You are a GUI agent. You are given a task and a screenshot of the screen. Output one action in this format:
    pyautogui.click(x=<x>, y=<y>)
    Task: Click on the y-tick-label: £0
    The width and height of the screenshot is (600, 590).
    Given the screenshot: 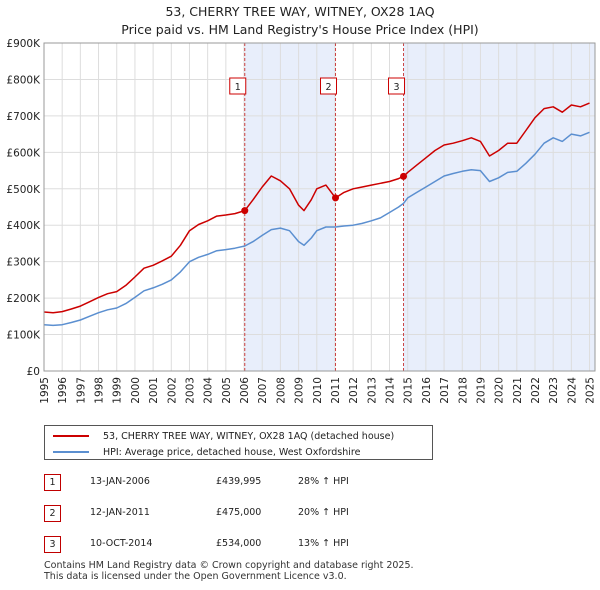 What is the action you would take?
    pyautogui.click(x=33, y=372)
    